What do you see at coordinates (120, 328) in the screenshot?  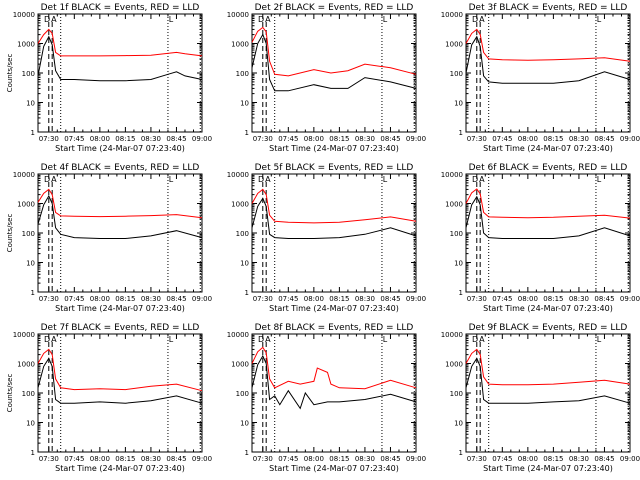 I see `chart-title: Det 7f BLACK = Events, RED = LLD` at bounding box center [120, 328].